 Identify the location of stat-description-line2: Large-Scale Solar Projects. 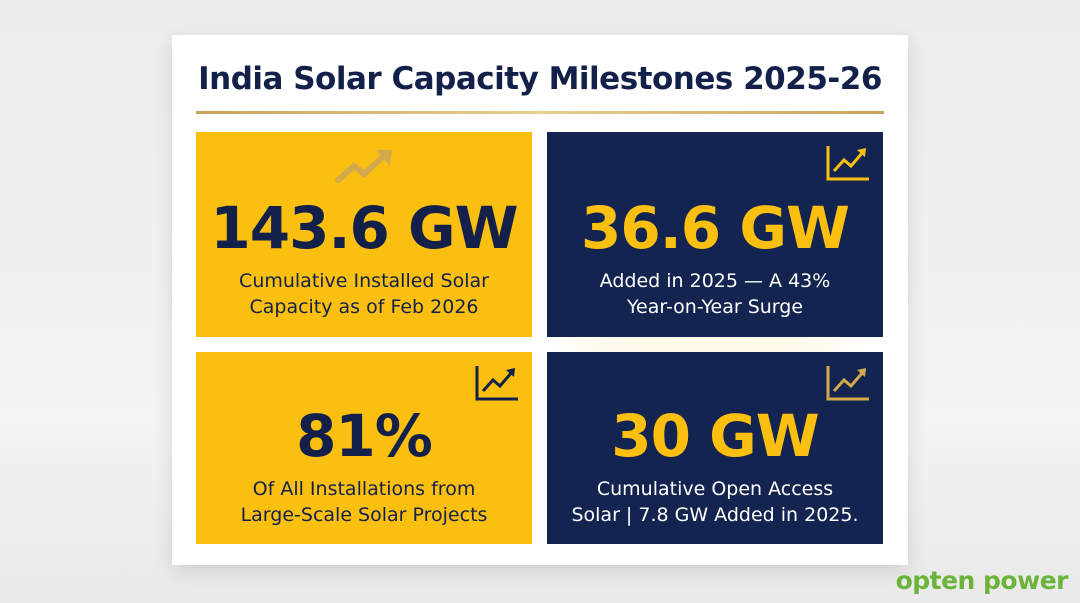
(364, 515).